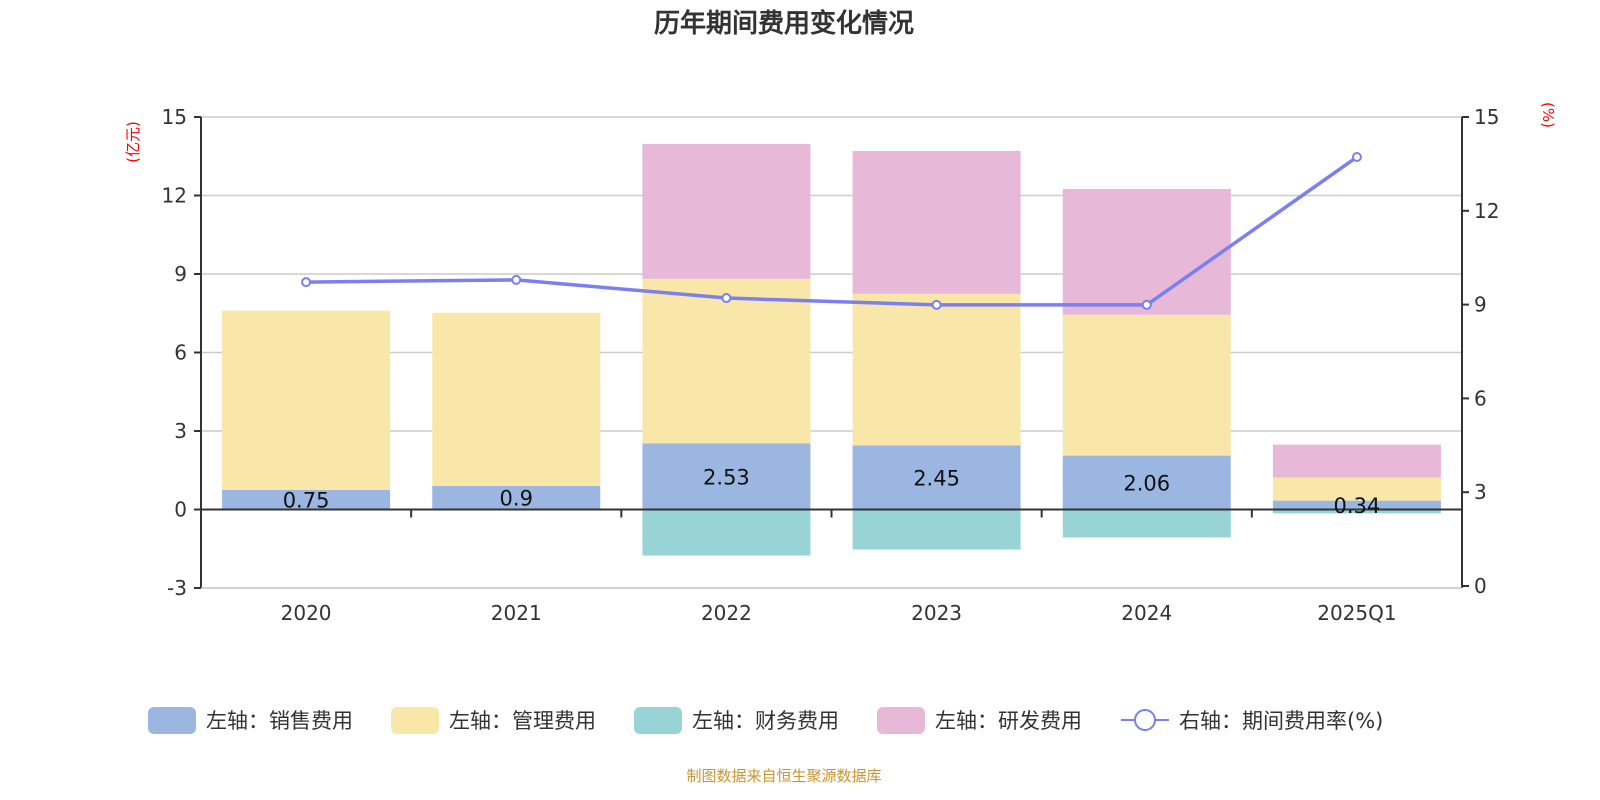  What do you see at coordinates (1486, 211) in the screenshot?
I see `right-axis-tick-label: 12` at bounding box center [1486, 211].